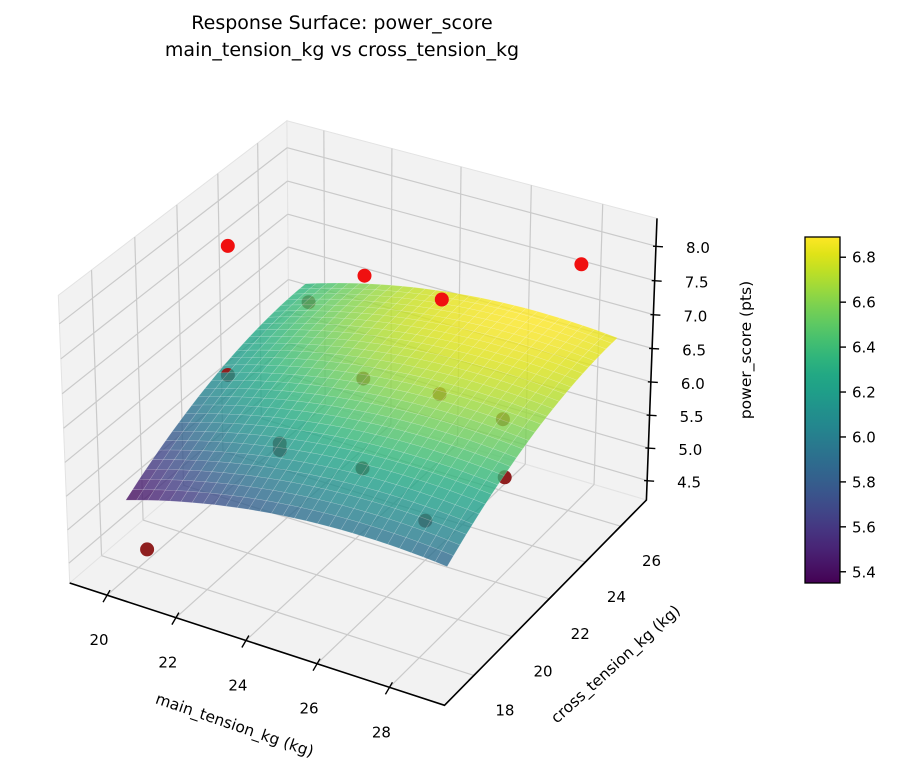 The width and height of the screenshot is (903, 765). What do you see at coordinates (689, 483) in the screenshot?
I see `z-tick-label: 4.5` at bounding box center [689, 483].